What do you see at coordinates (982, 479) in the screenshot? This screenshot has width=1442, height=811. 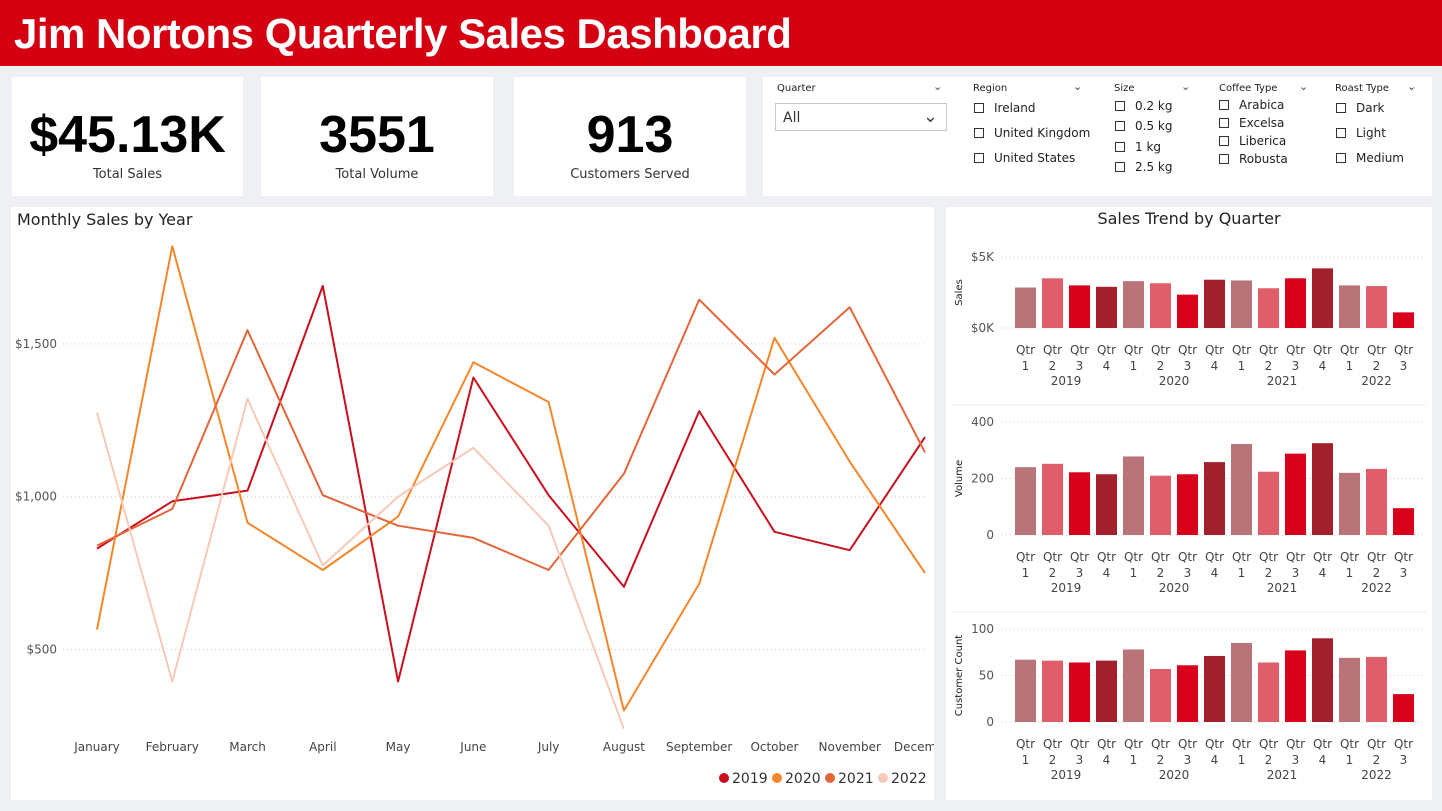 I see `y-tick-label: 200` at bounding box center [982, 479].